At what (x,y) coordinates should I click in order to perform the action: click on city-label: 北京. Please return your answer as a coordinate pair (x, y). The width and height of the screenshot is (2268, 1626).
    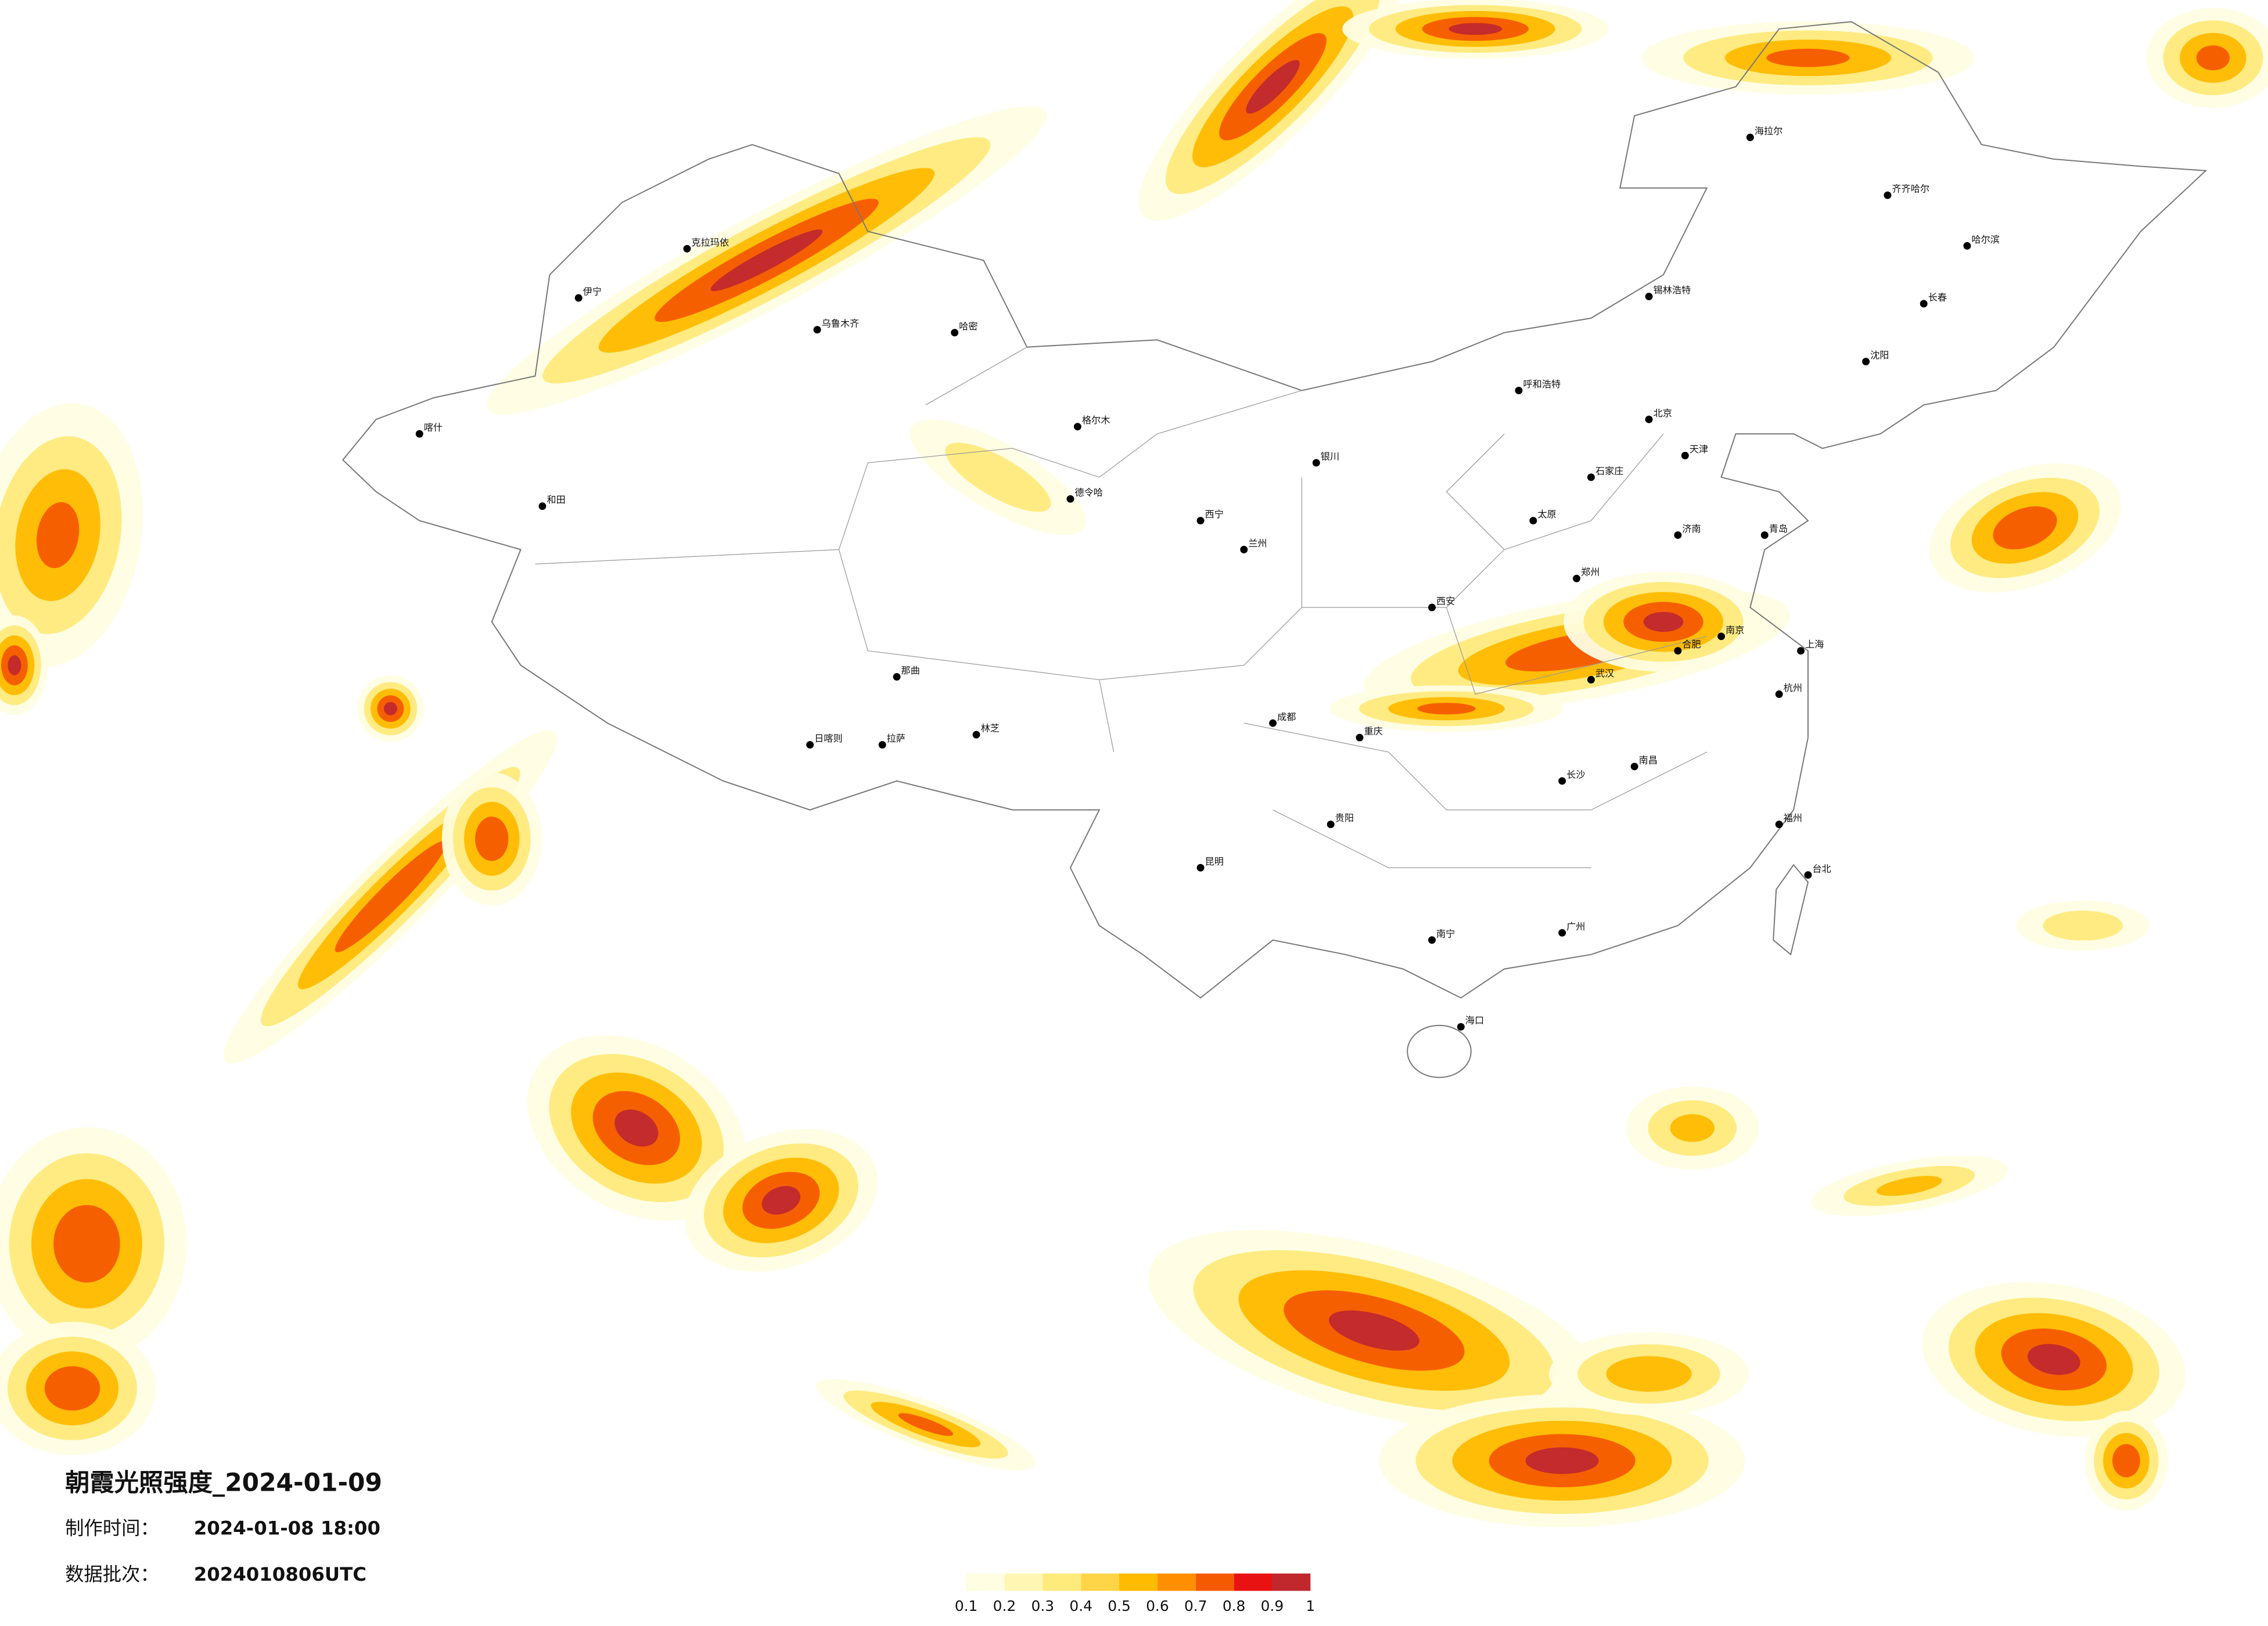
    Looking at the image, I should click on (1663, 413).